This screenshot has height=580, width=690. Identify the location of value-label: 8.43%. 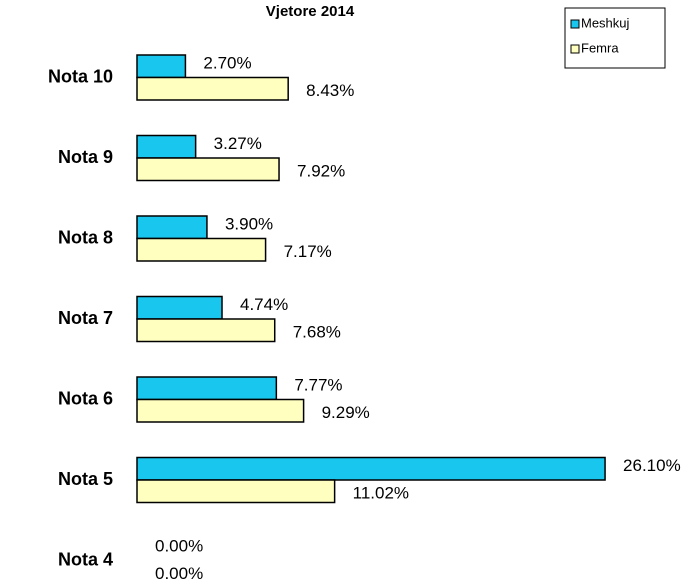
(330, 90).